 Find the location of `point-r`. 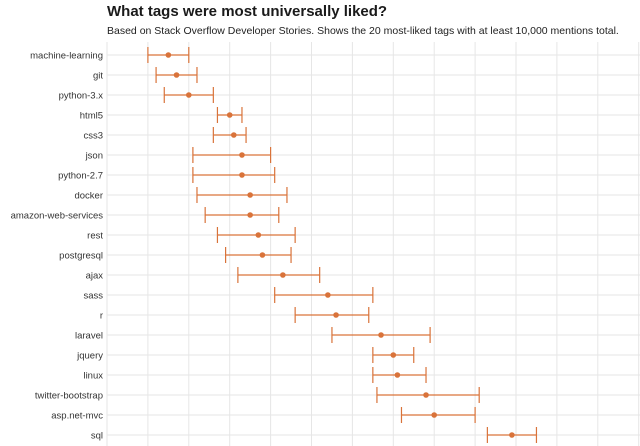

point-r is located at coordinates (336, 315).